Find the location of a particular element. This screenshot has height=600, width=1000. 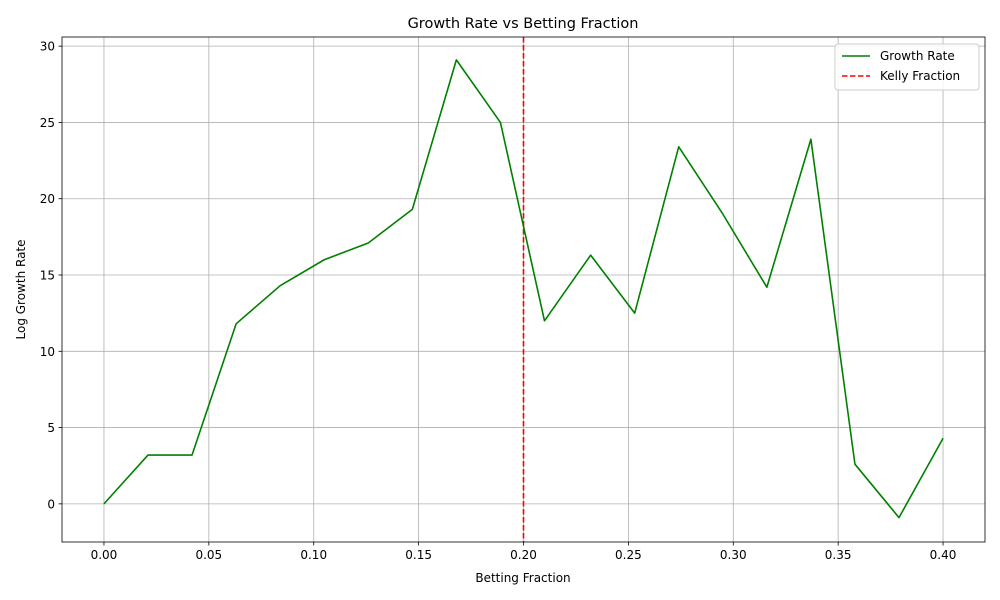

y-axis-ticks: 0 5 10 15 20 25 30 is located at coordinates (51, 275).